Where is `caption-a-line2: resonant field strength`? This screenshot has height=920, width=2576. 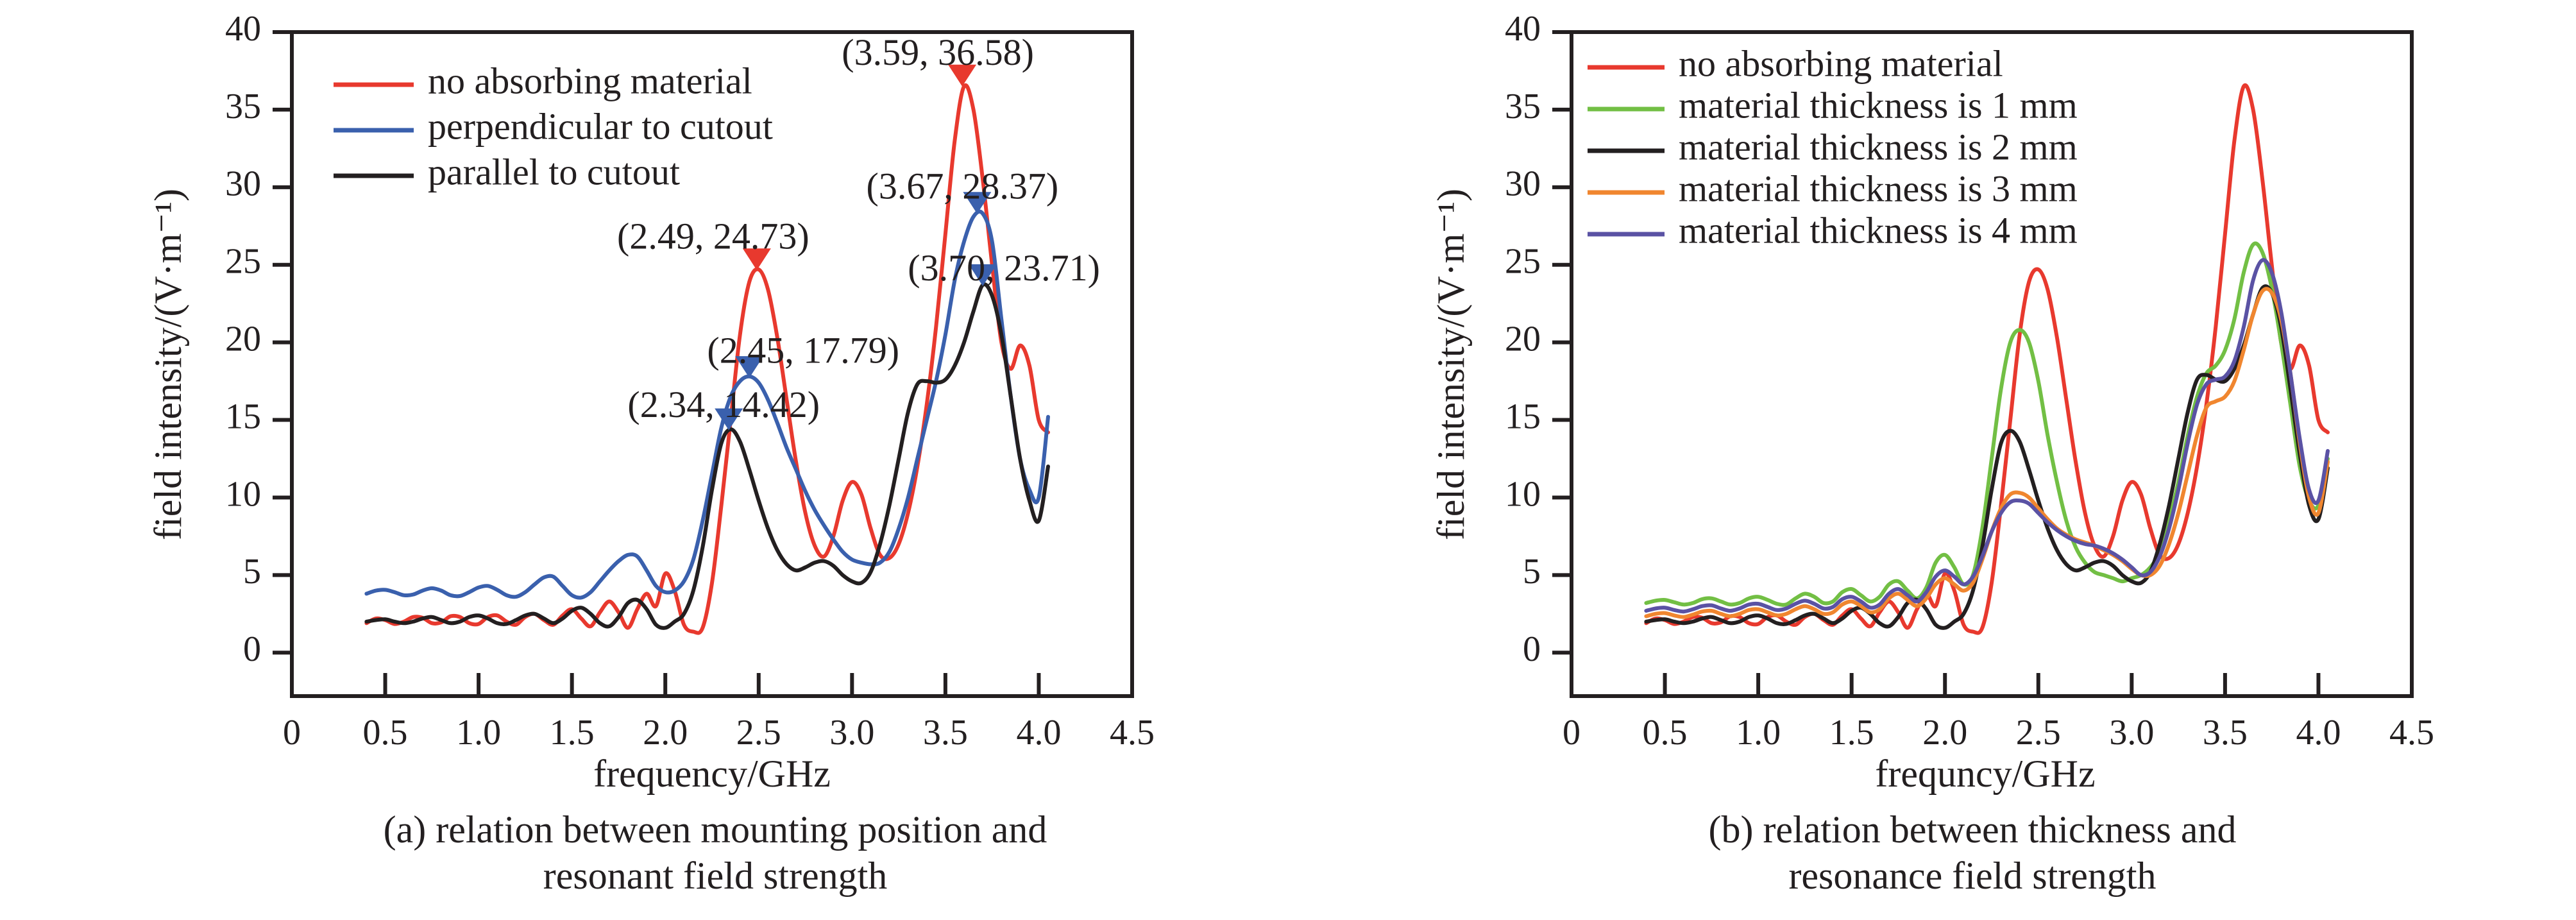
caption-a-line2: resonant field strength is located at coordinates (715, 876).